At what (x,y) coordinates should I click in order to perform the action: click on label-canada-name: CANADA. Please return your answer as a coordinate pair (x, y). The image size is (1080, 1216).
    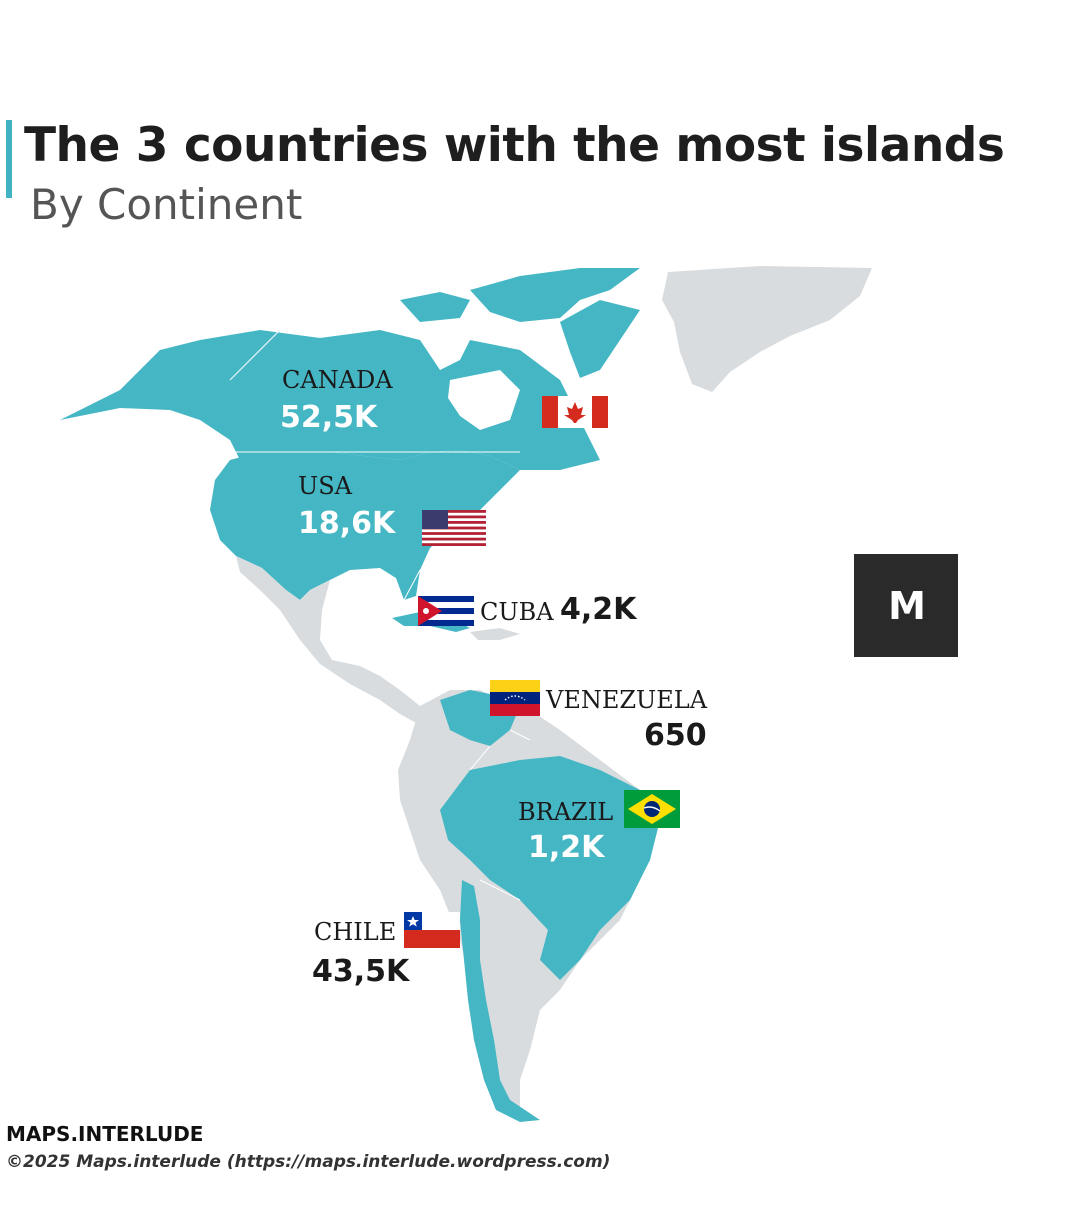
    Looking at the image, I should click on (337, 380).